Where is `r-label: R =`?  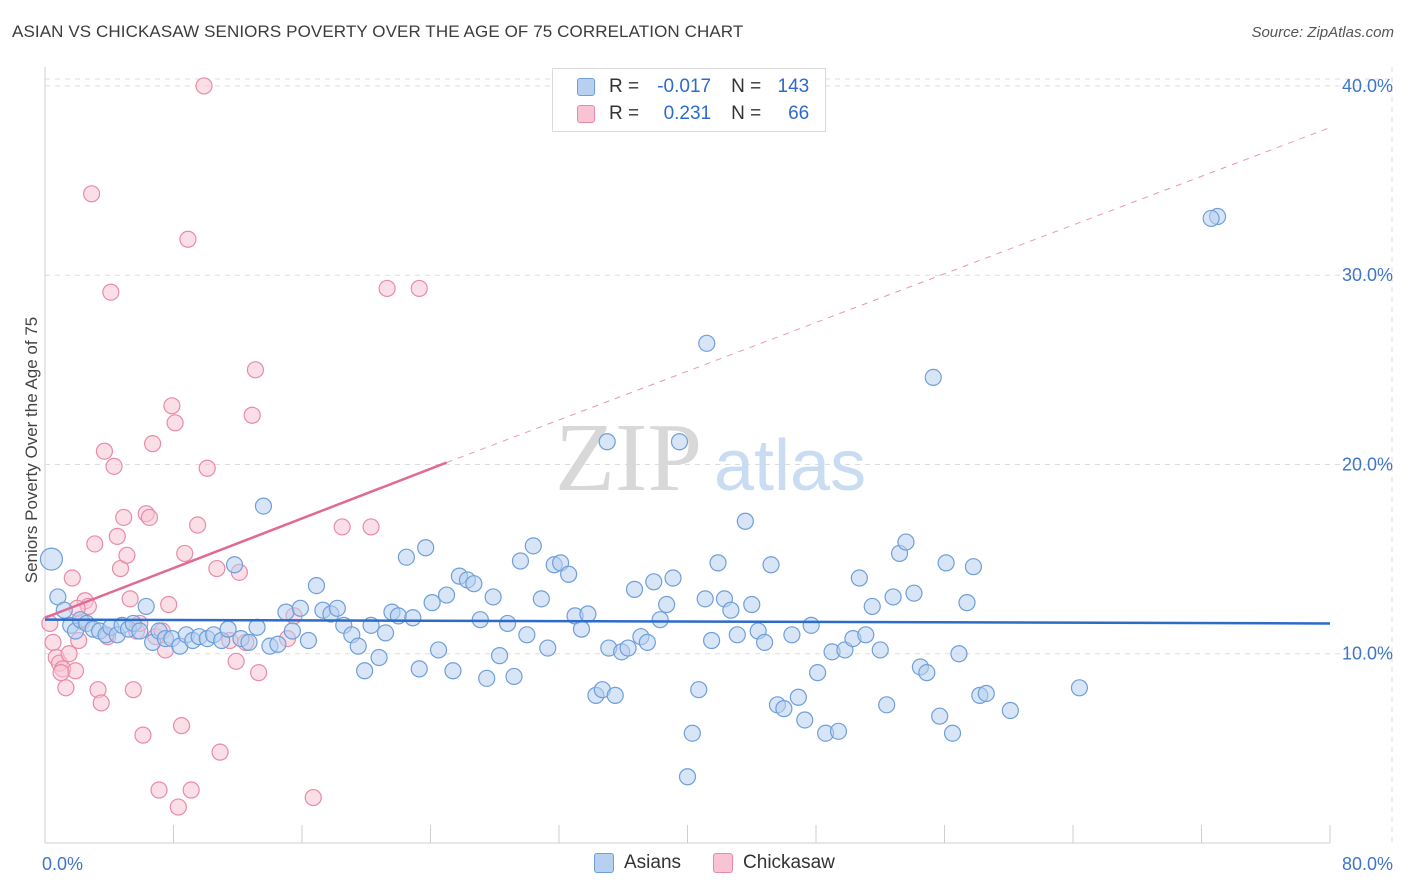
r-label: R = is located at coordinates (624, 113).